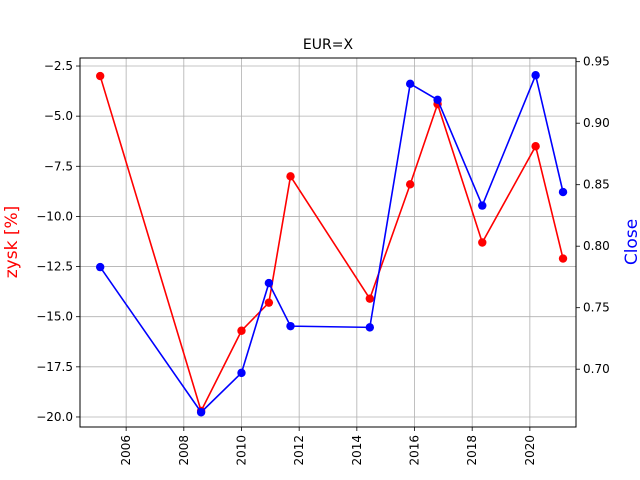 The image size is (640, 480). What do you see at coordinates (596, 123) in the screenshot?
I see `y-right-tick-label: 0.90` at bounding box center [596, 123].